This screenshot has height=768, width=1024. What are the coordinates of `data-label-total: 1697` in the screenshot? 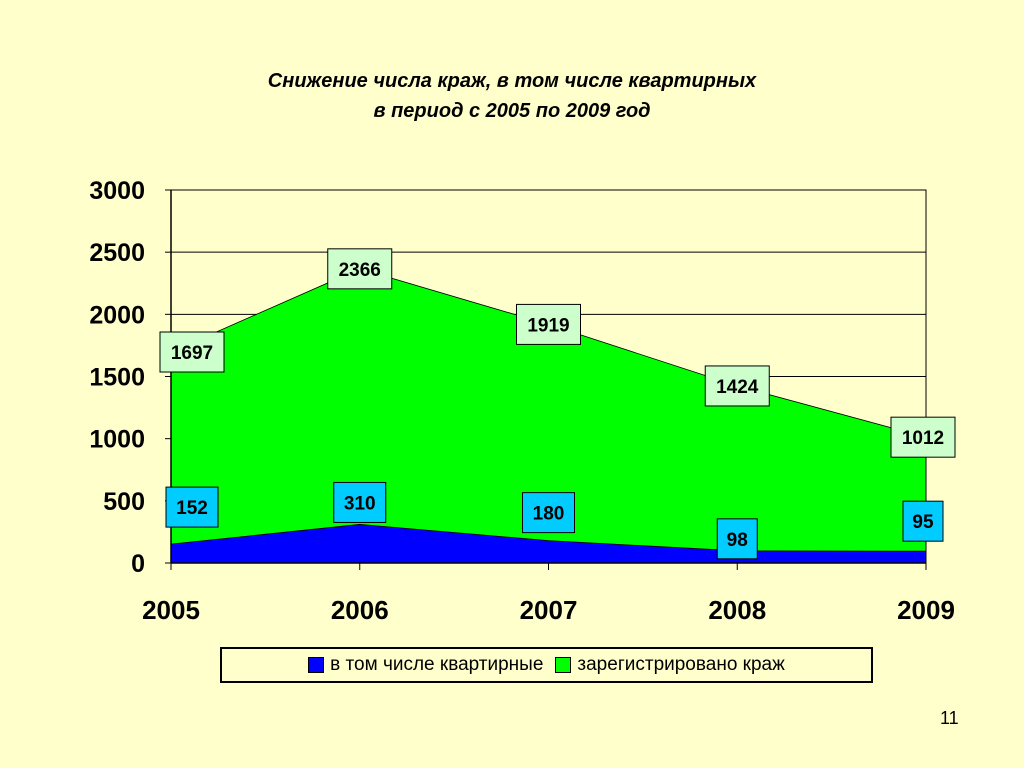 It's located at (192, 353).